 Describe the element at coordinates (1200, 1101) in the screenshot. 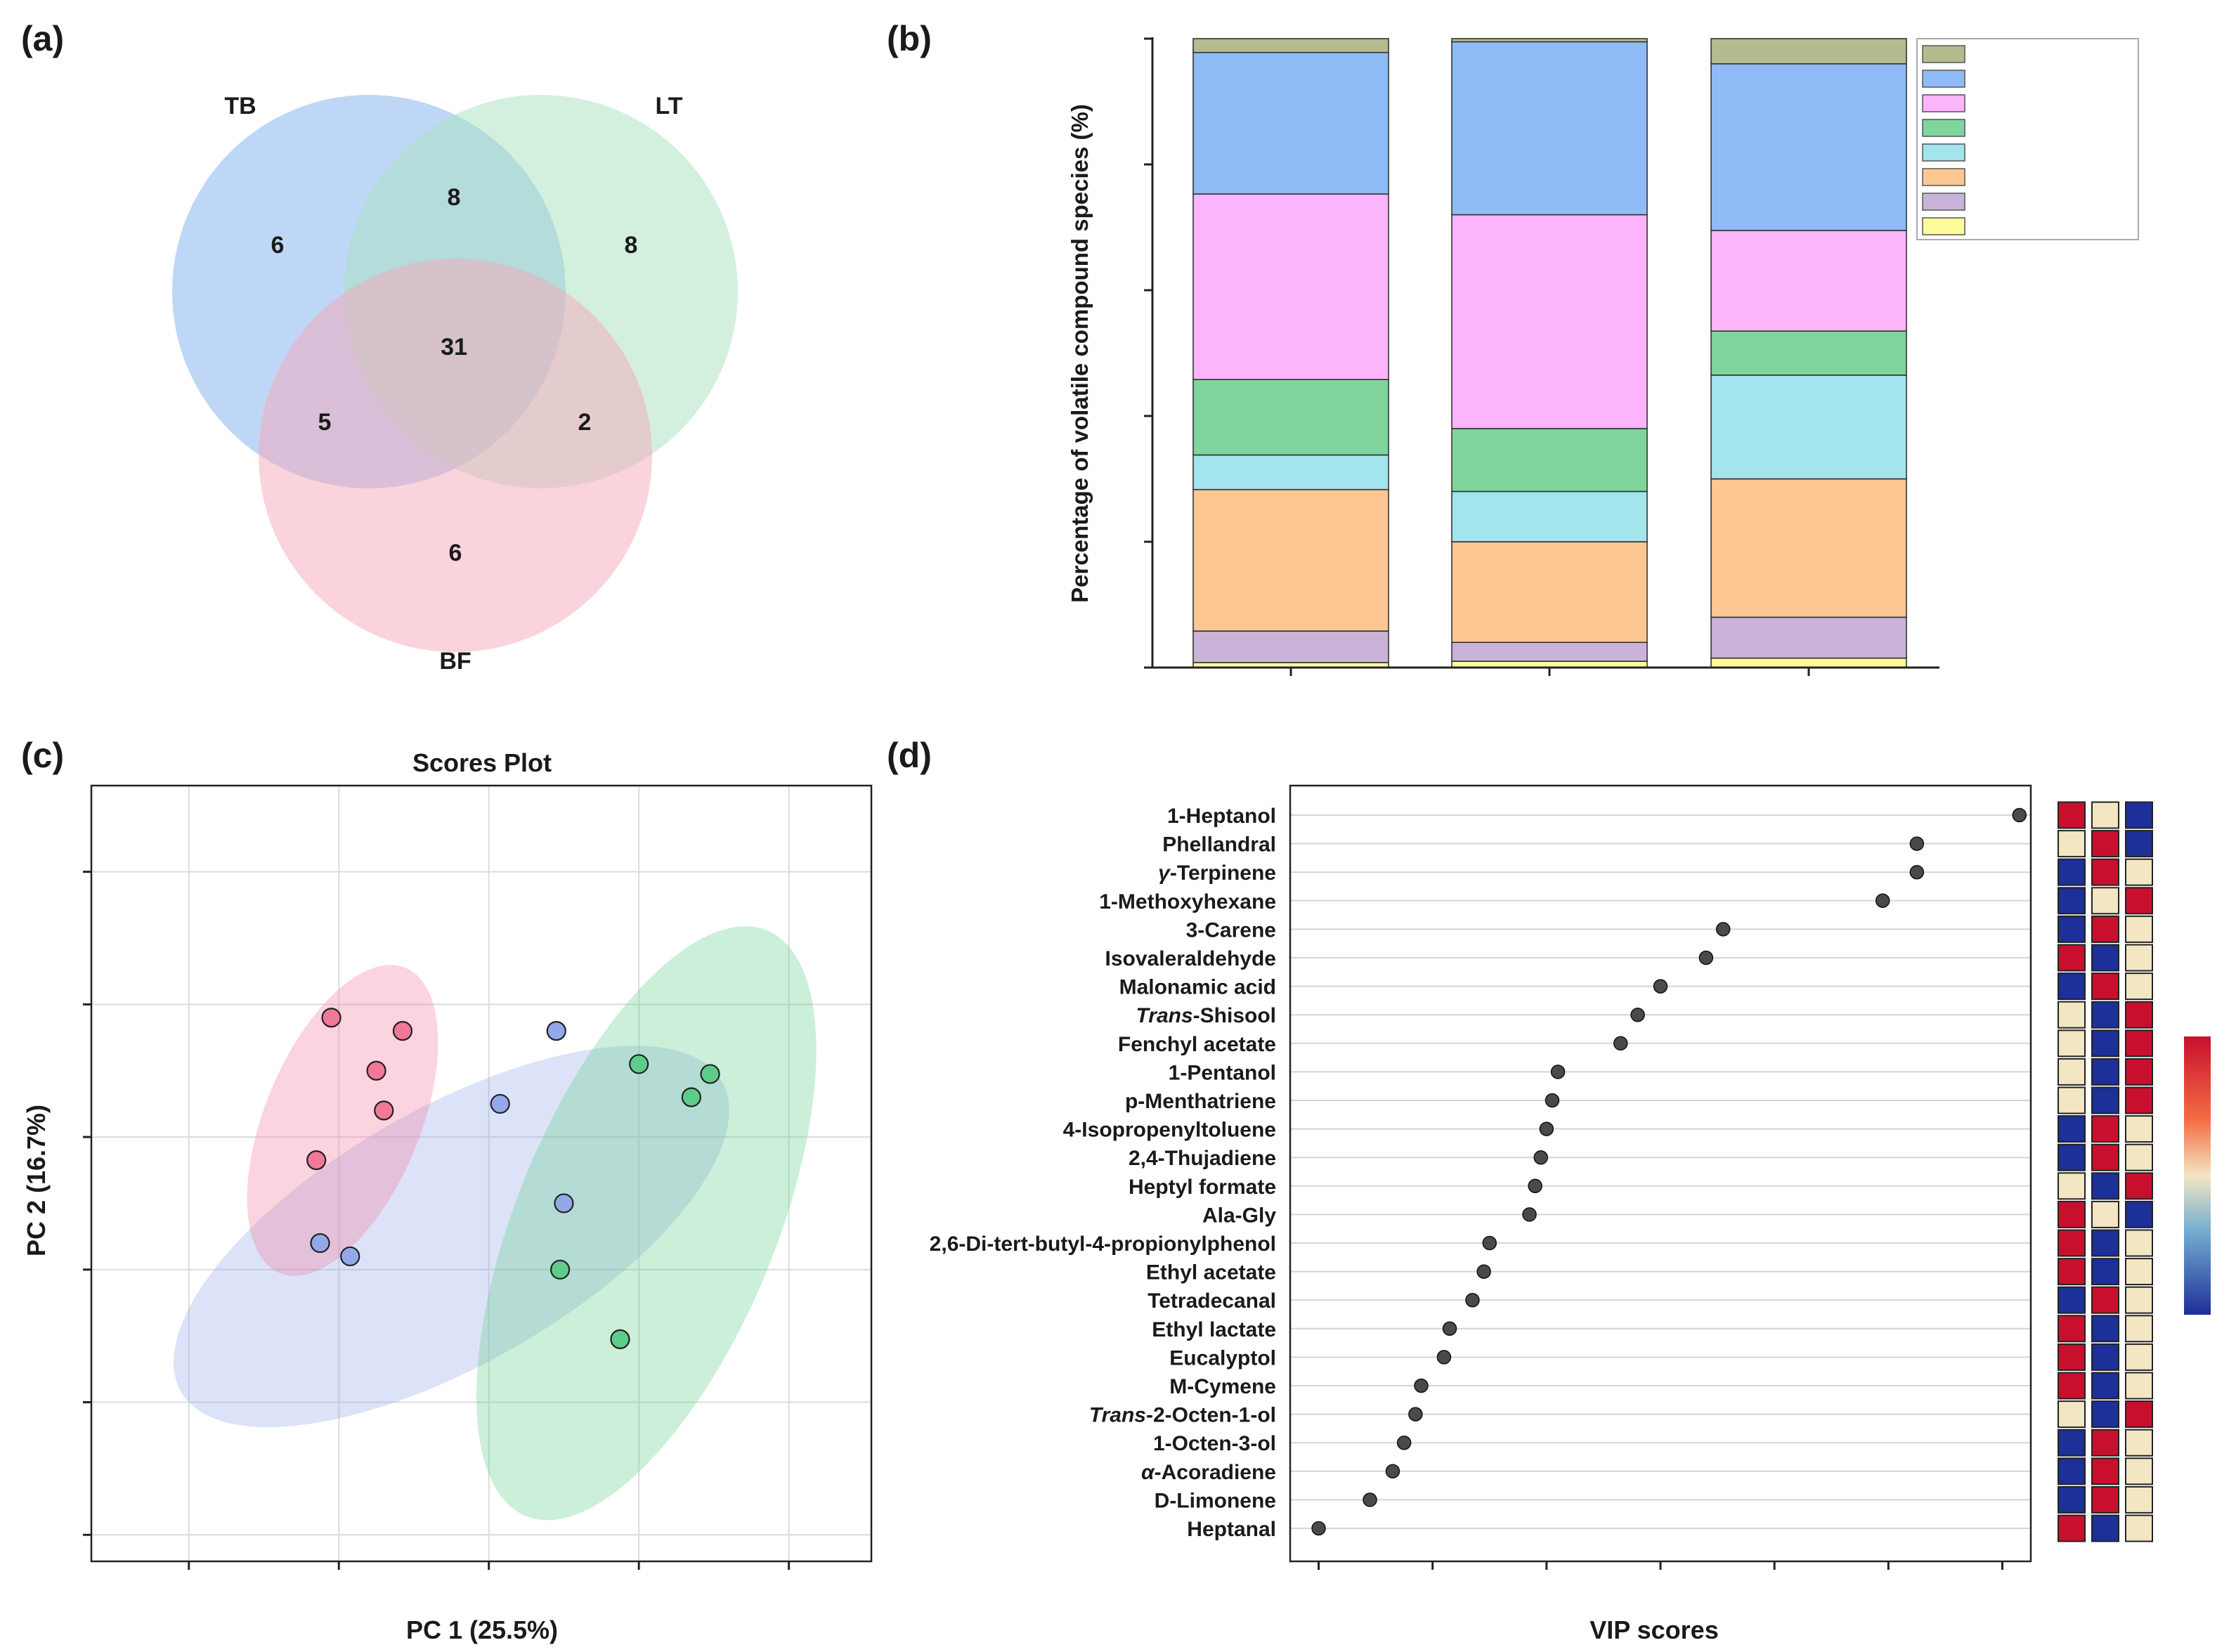

I see `vip-compound-name-10: p-Menthatriene` at that location.